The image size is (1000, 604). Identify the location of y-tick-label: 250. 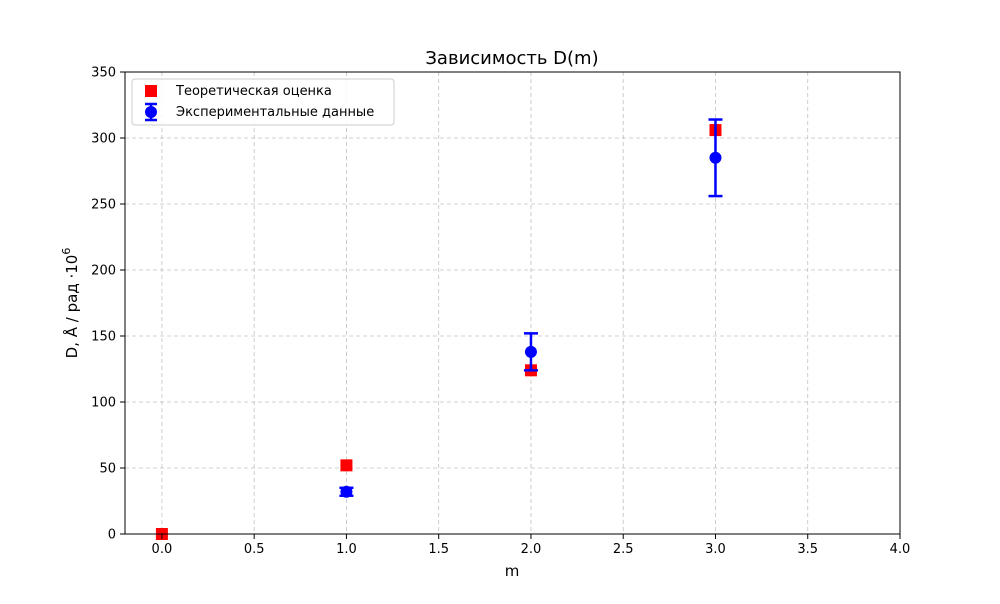
(103, 205).